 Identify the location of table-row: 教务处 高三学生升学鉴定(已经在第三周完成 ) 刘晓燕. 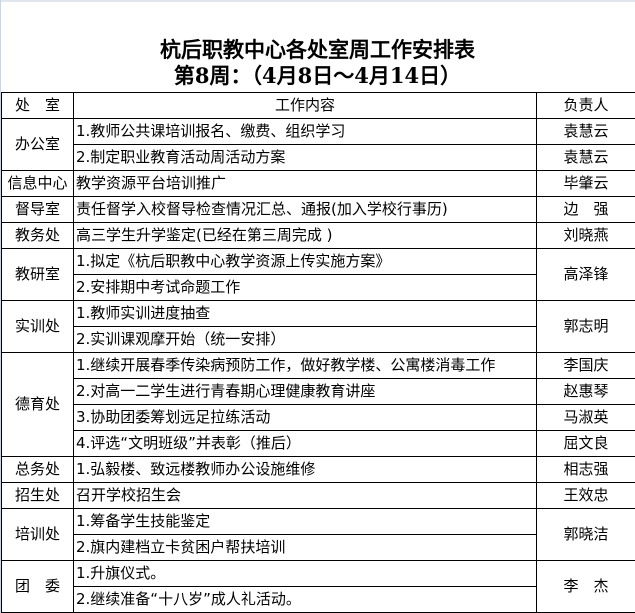
(318, 235).